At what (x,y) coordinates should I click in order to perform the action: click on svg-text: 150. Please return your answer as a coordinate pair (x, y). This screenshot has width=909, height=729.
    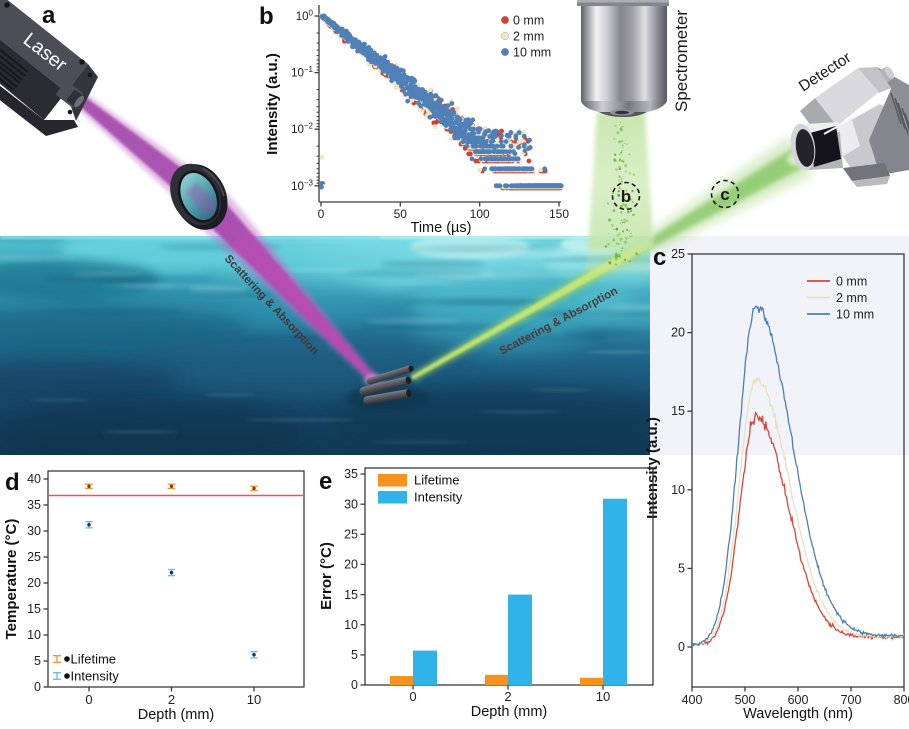
    Looking at the image, I should click on (559, 214).